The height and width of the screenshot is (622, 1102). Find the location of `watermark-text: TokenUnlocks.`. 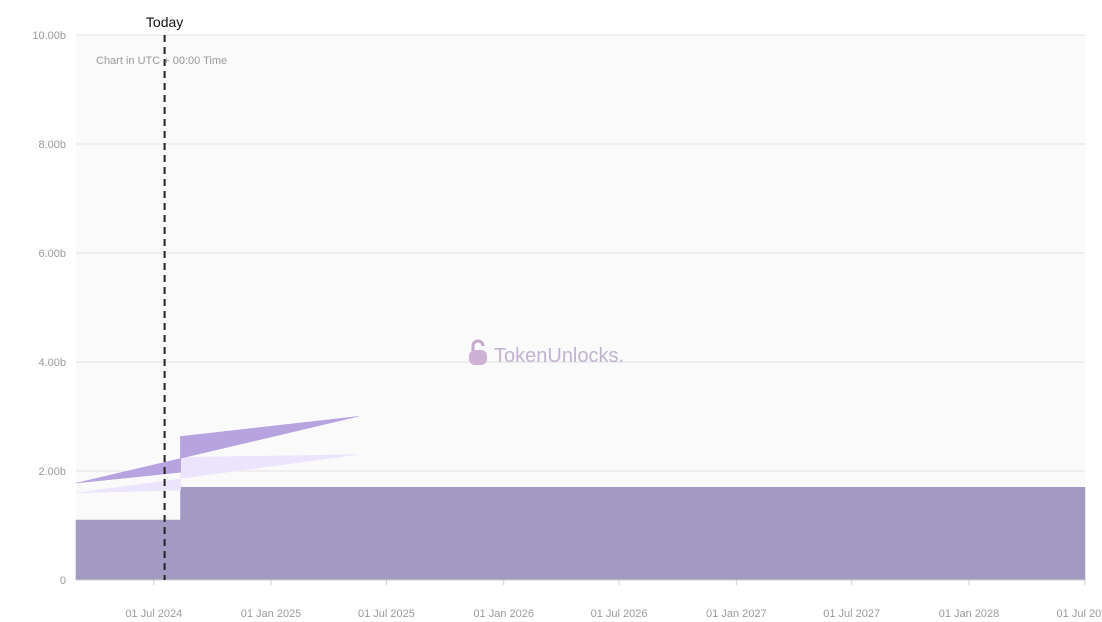

watermark-text: TokenUnlocks. is located at coordinates (559, 356).